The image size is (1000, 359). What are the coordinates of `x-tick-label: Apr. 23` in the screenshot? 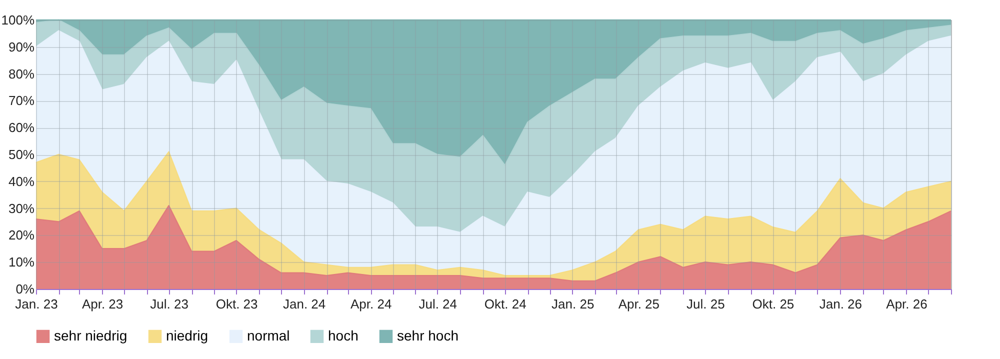 It's located at (103, 304).